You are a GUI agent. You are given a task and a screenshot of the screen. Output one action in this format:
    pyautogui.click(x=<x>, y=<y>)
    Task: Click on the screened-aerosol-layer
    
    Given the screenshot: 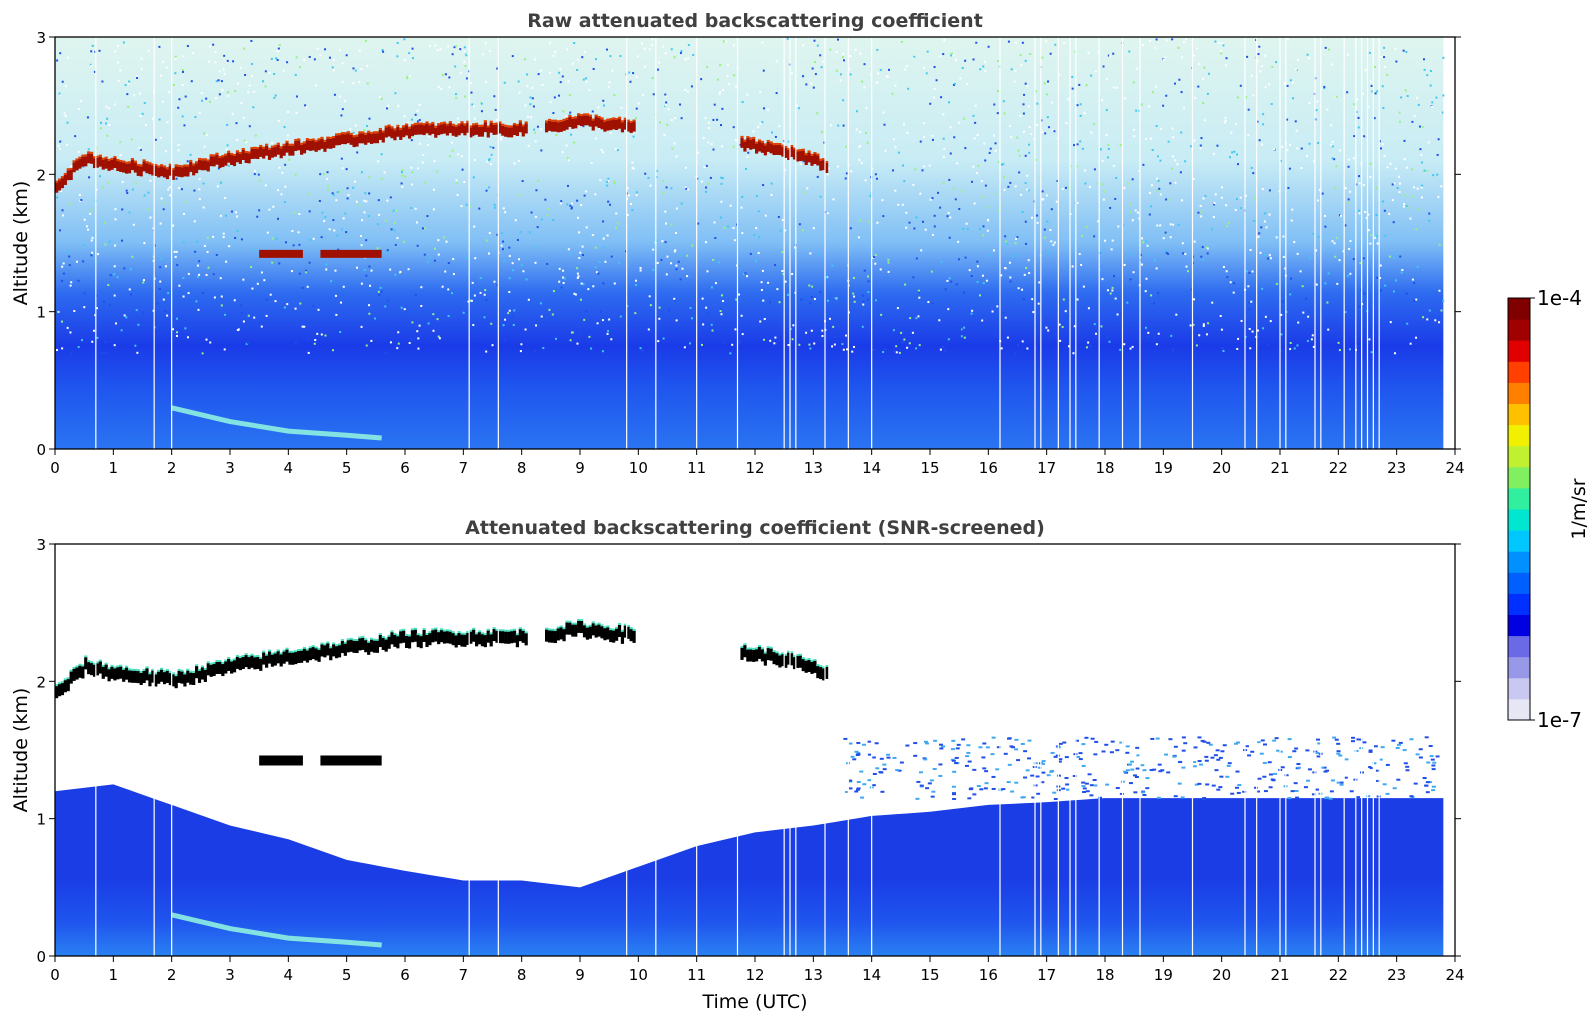 What is the action you would take?
    pyautogui.click(x=276, y=930)
    